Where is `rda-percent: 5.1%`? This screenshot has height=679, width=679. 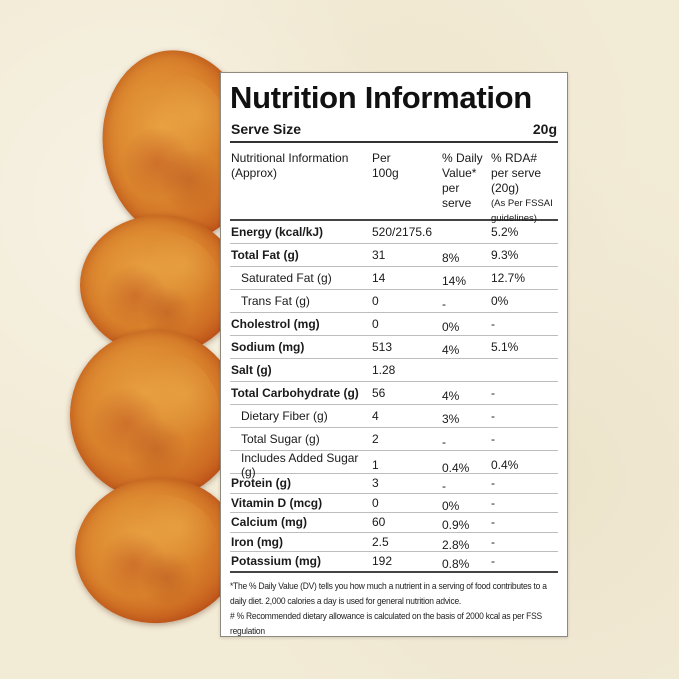 rda-percent: 5.1% is located at coordinates (505, 347).